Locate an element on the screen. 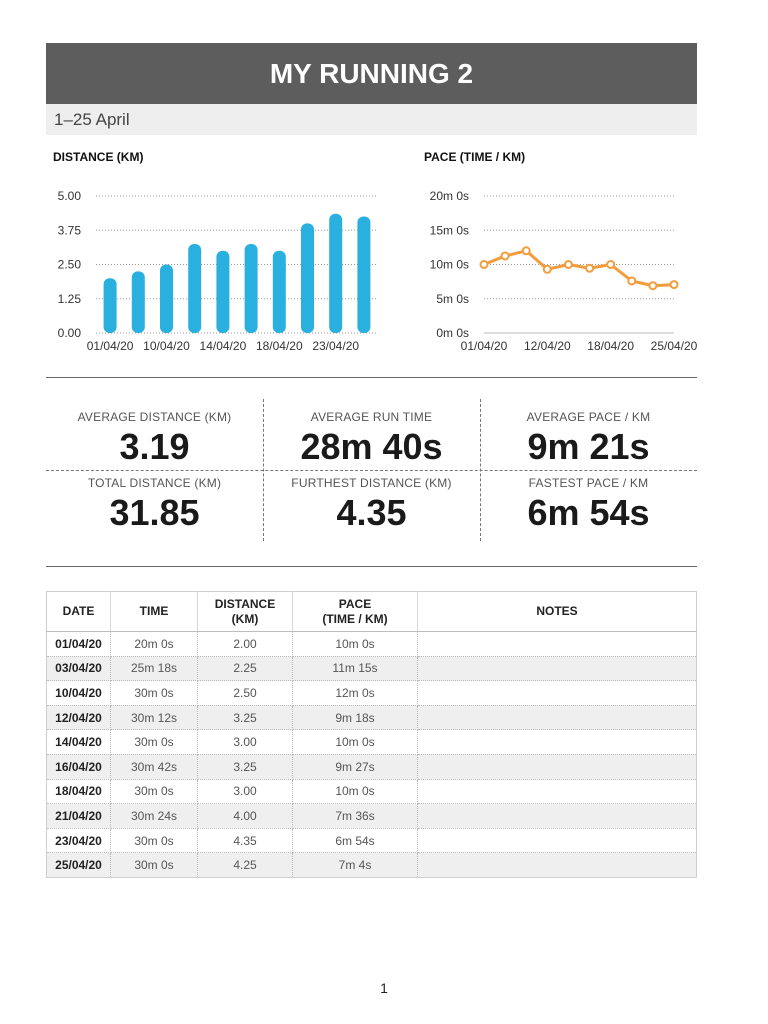 The width and height of the screenshot is (768, 1024). stat-label: AVERAGE RUN TIME is located at coordinates (371, 417).